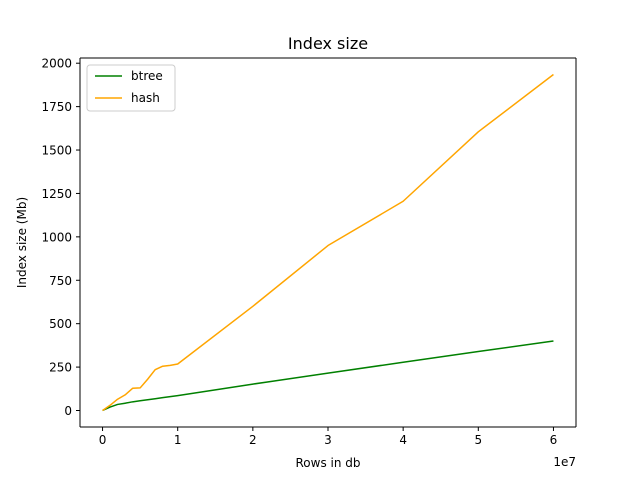 Image resolution: width=640 pixels, height=480 pixels. I want to click on y-axis-ticks: 0 250 500 750 1000 1250 1500 1750 2000, so click(60, 237).